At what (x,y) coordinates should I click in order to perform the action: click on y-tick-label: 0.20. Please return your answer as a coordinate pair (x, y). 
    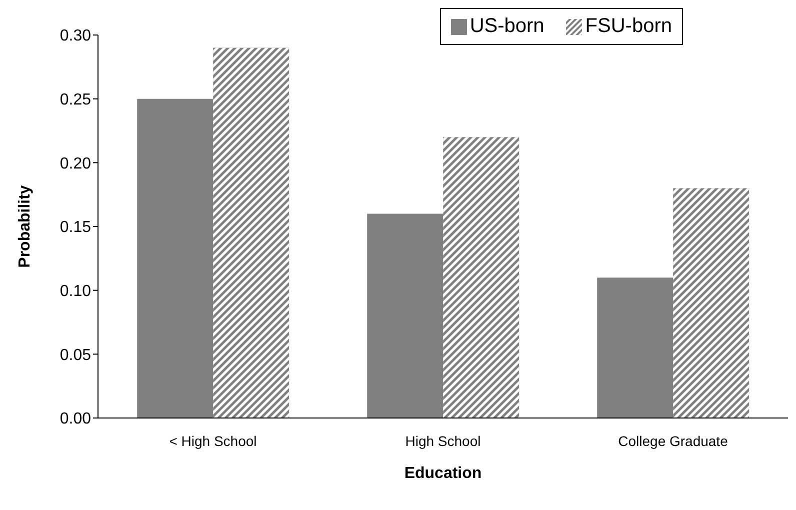
    Looking at the image, I should click on (76, 163).